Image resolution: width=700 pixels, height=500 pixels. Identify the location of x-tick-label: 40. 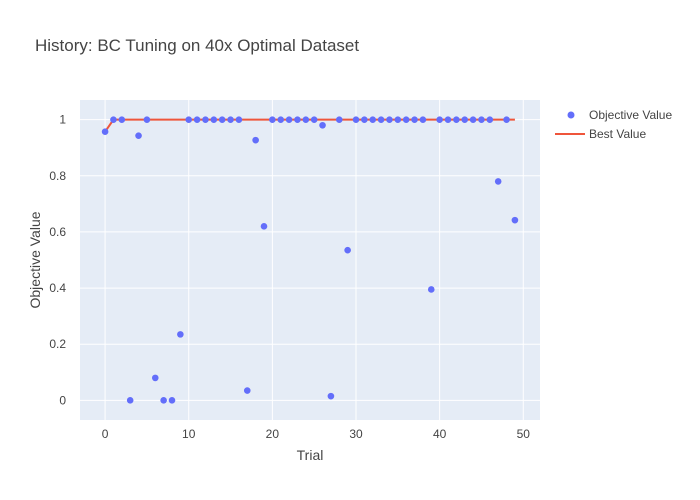
(440, 434).